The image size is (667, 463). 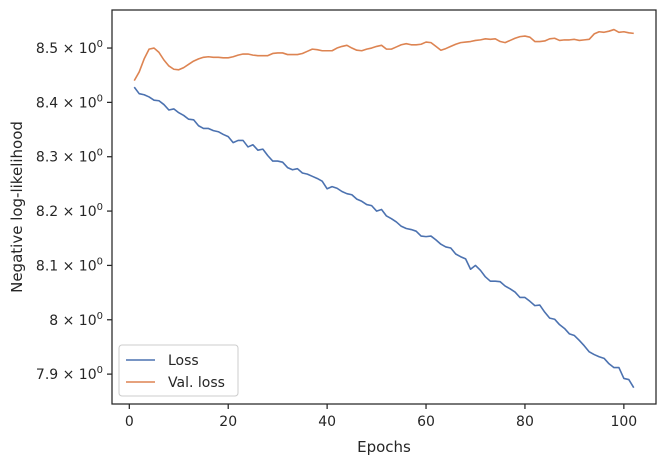 What do you see at coordinates (69, 157) in the screenshot?
I see `y-tick-label: 8.3 × 100` at bounding box center [69, 157].